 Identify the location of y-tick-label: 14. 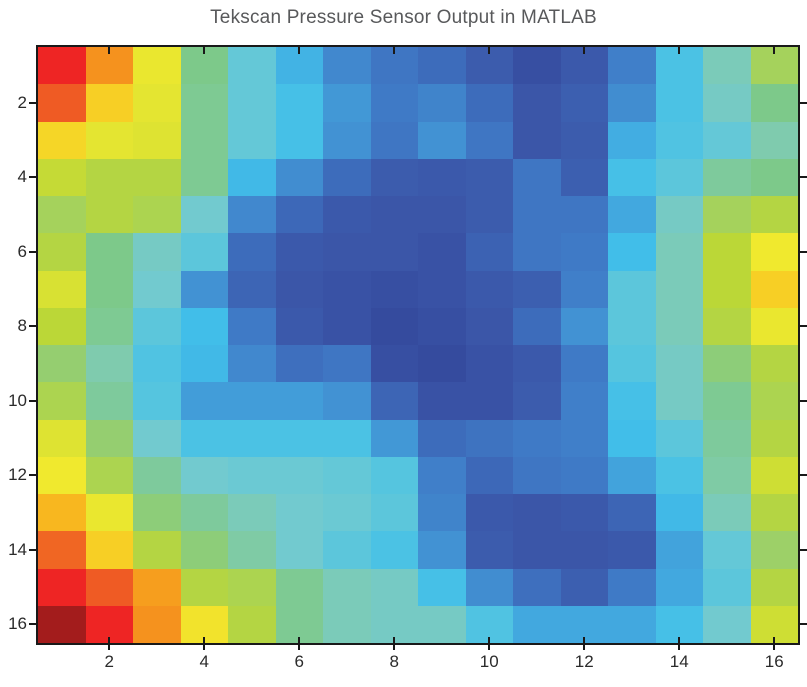
(17, 549).